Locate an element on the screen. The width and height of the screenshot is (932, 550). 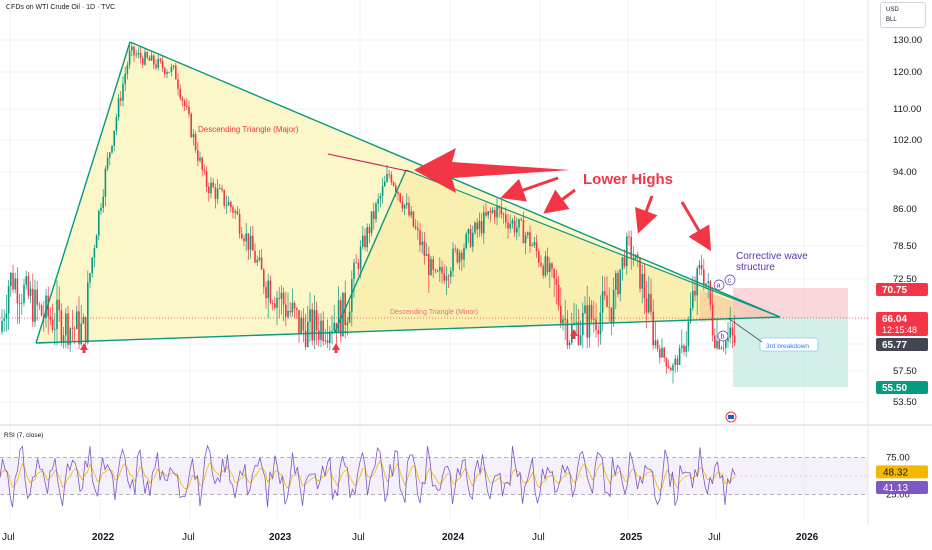
breakdown-box is located at coordinates (789, 344).